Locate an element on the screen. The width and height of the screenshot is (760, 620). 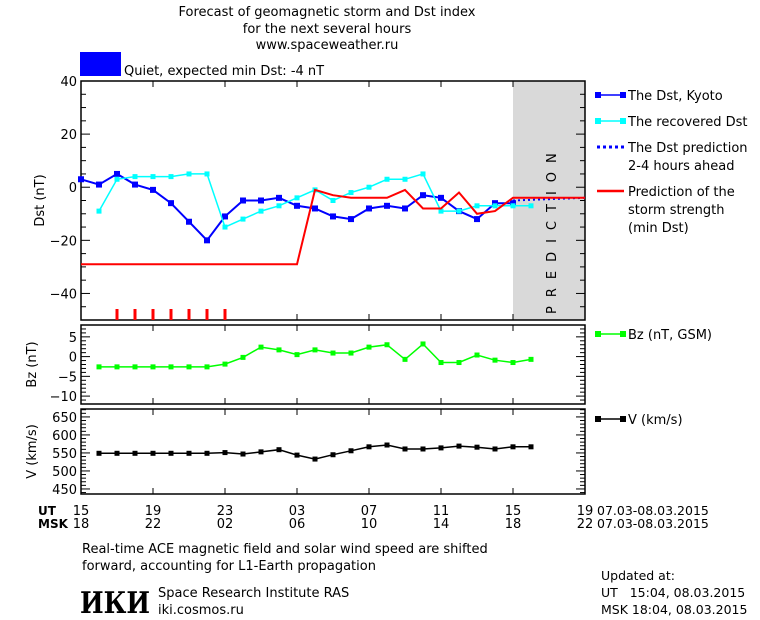
msk-tick-label: 06 is located at coordinates (297, 524).